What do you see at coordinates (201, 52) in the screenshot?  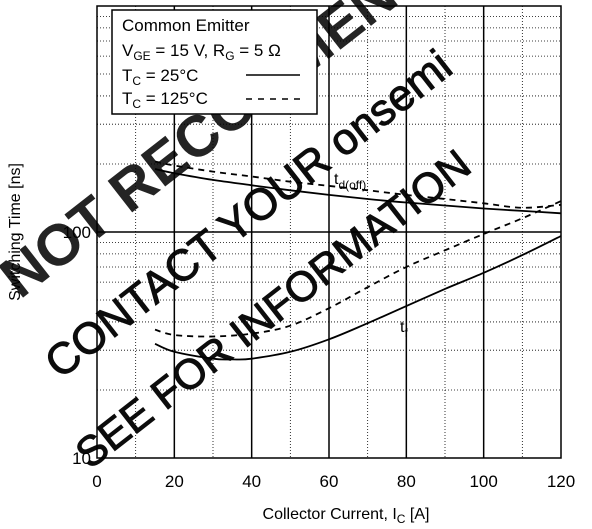 I see `legend-conditions: VGE = 15 V, RG = 5 Ω` at bounding box center [201, 52].